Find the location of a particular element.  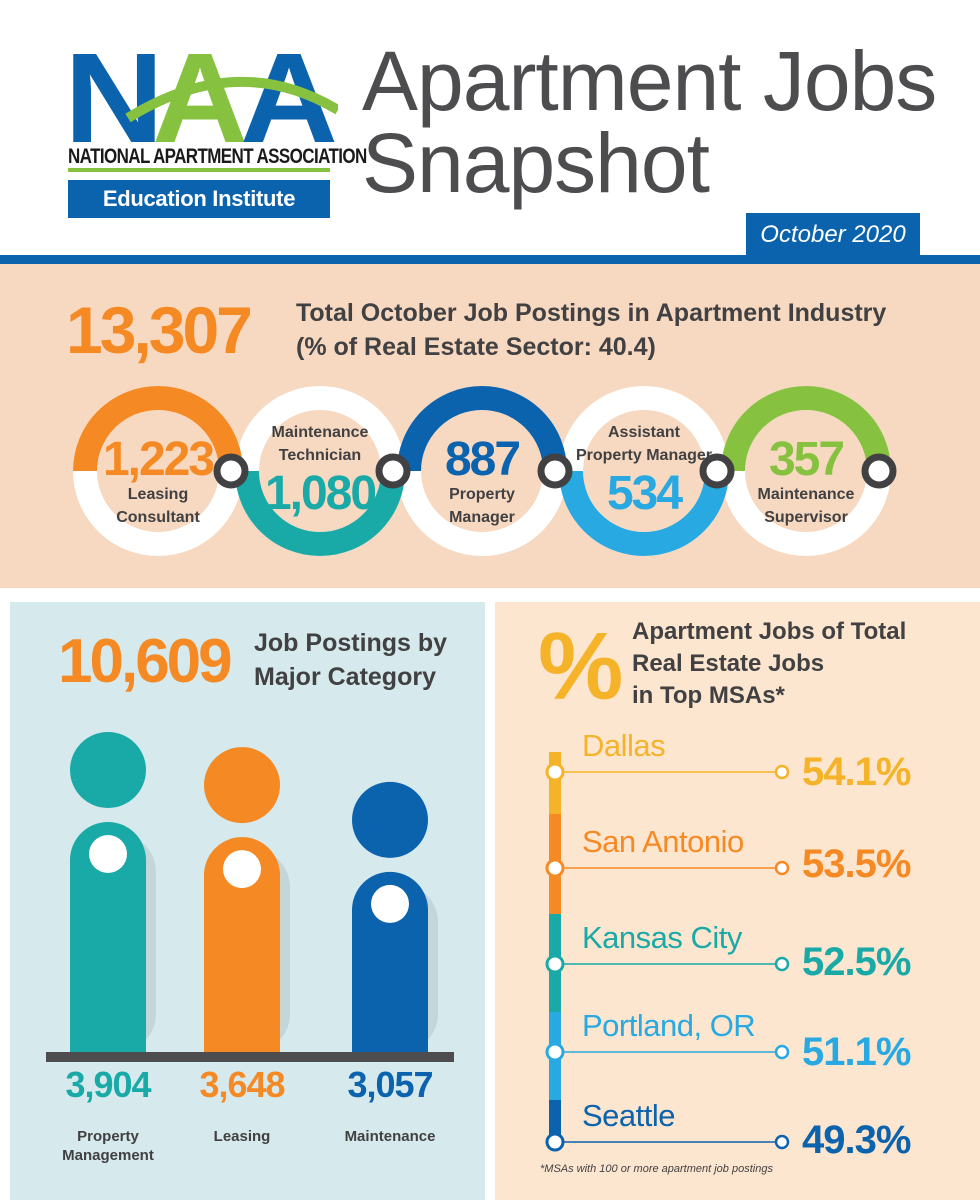

ring-value: 1,223 is located at coordinates (158, 459).